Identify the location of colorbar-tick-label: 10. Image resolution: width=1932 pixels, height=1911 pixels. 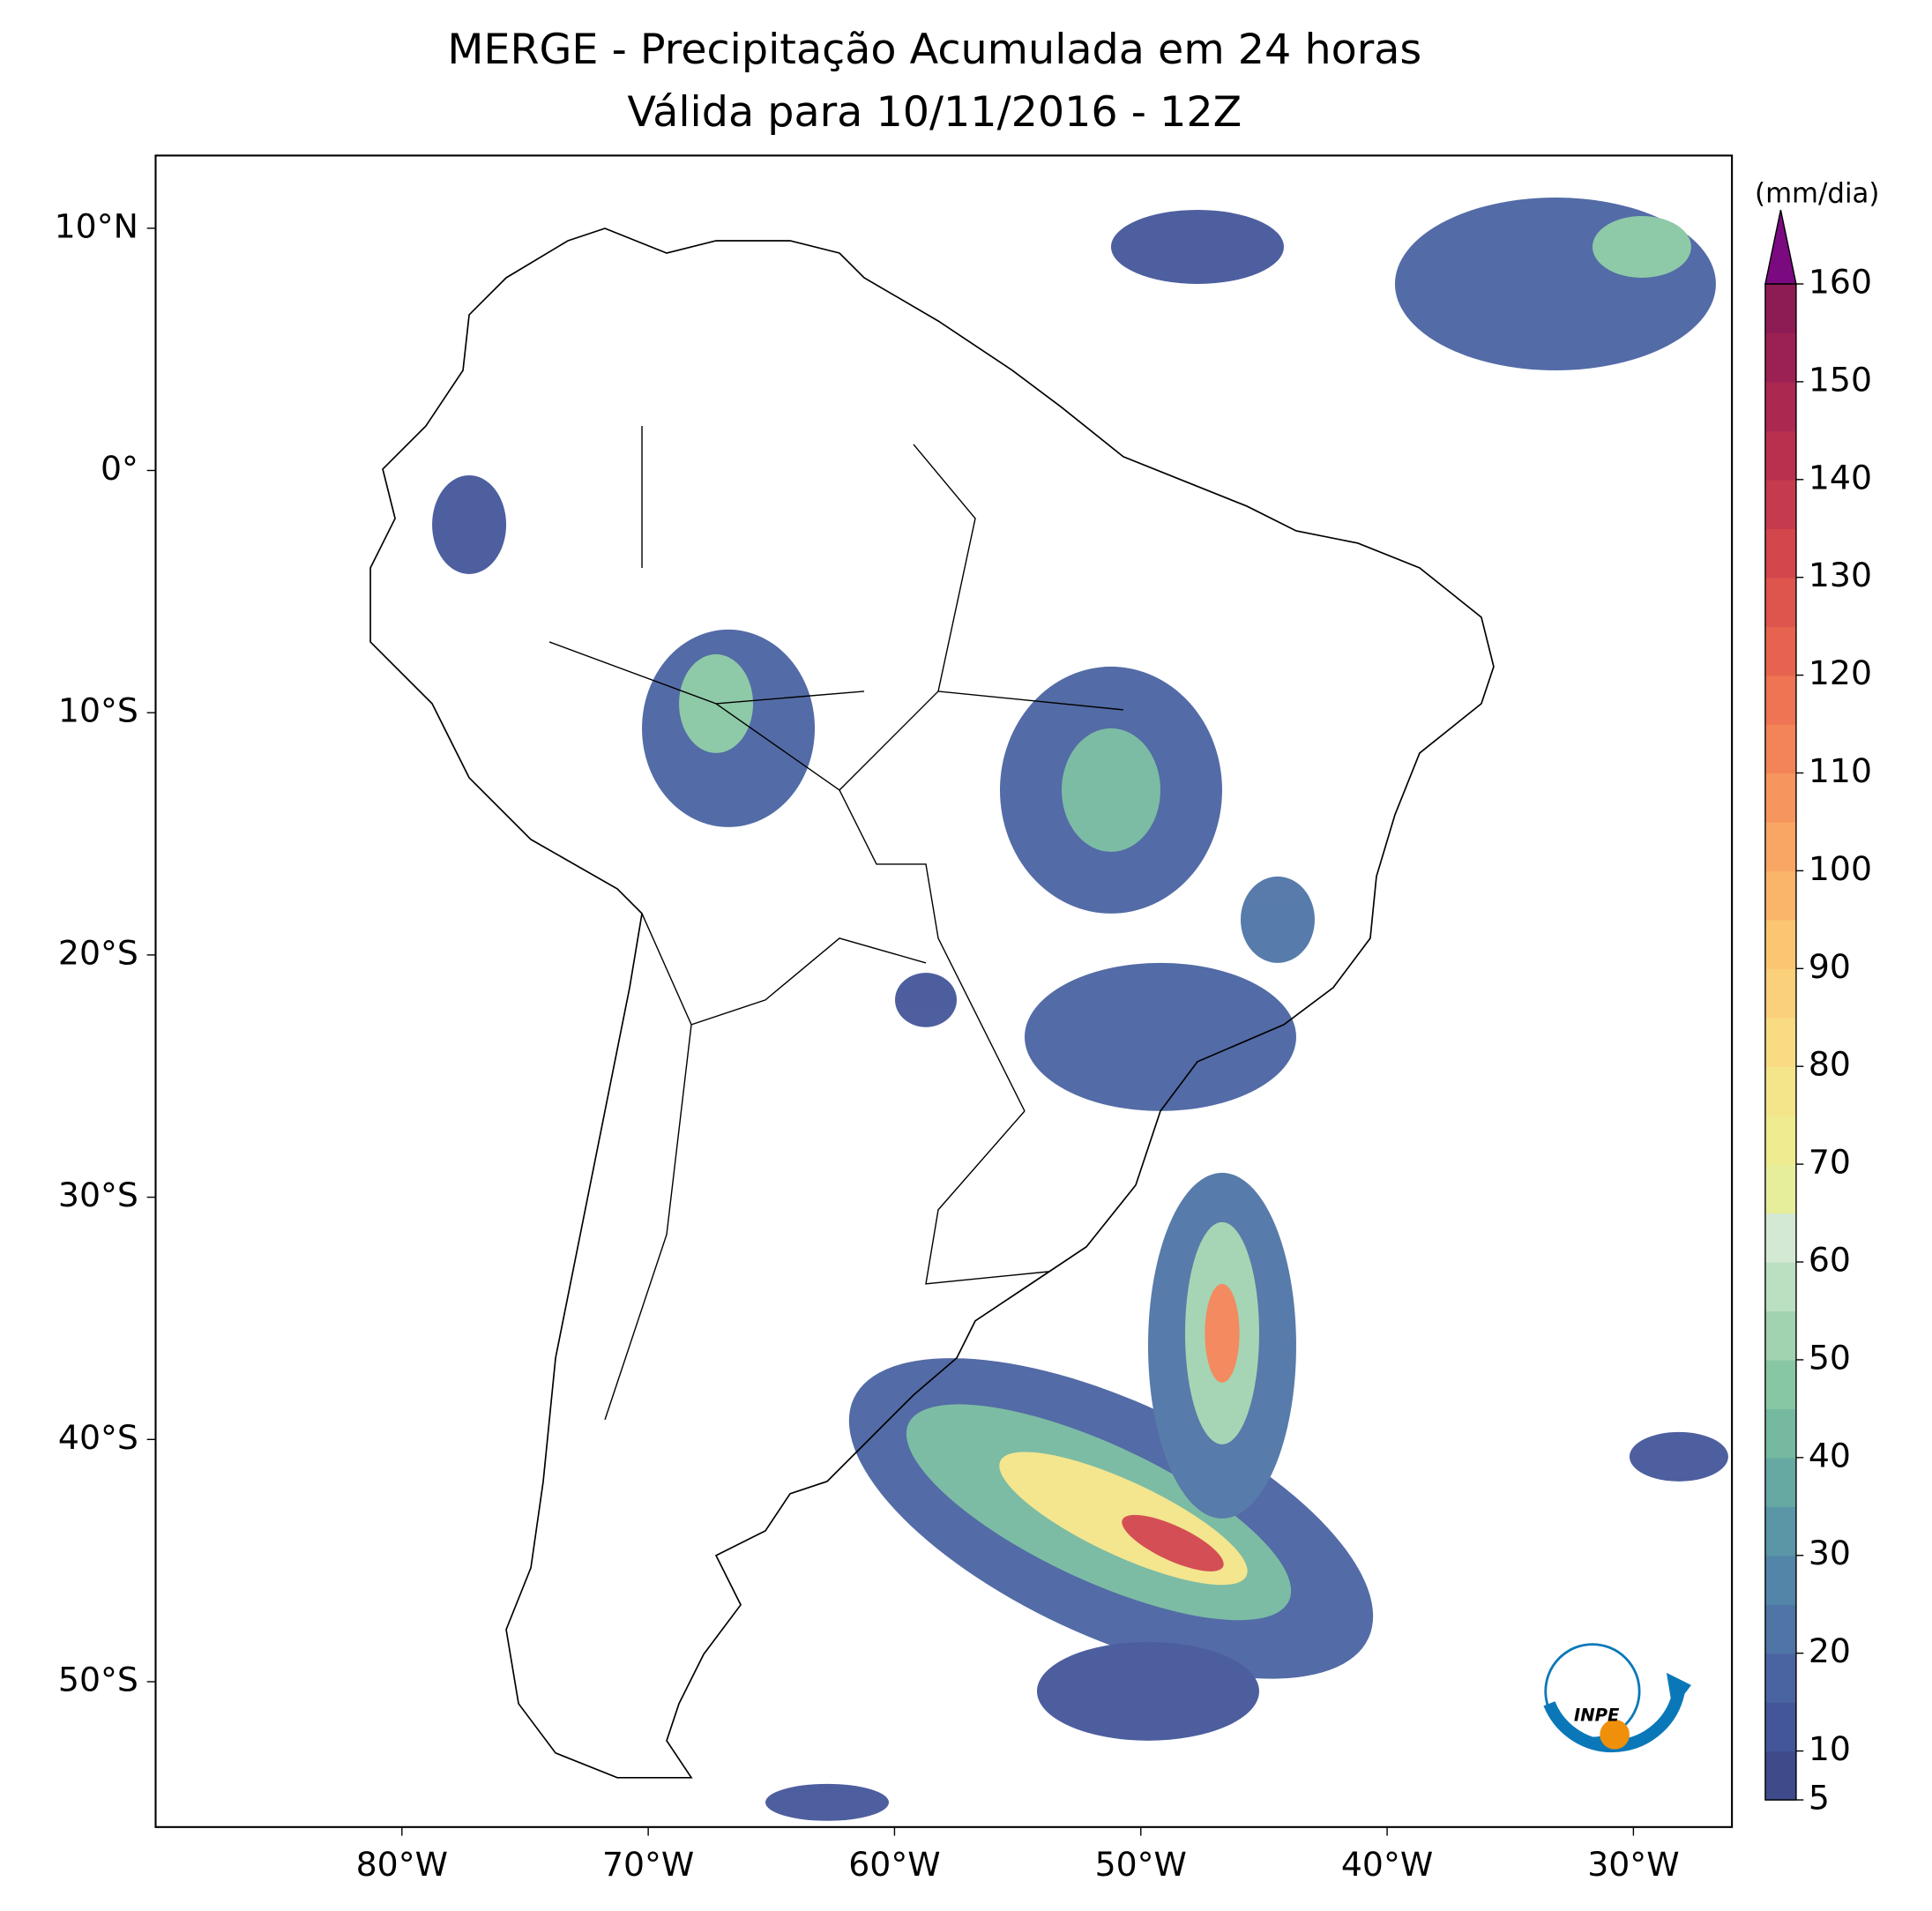
(1830, 1749).